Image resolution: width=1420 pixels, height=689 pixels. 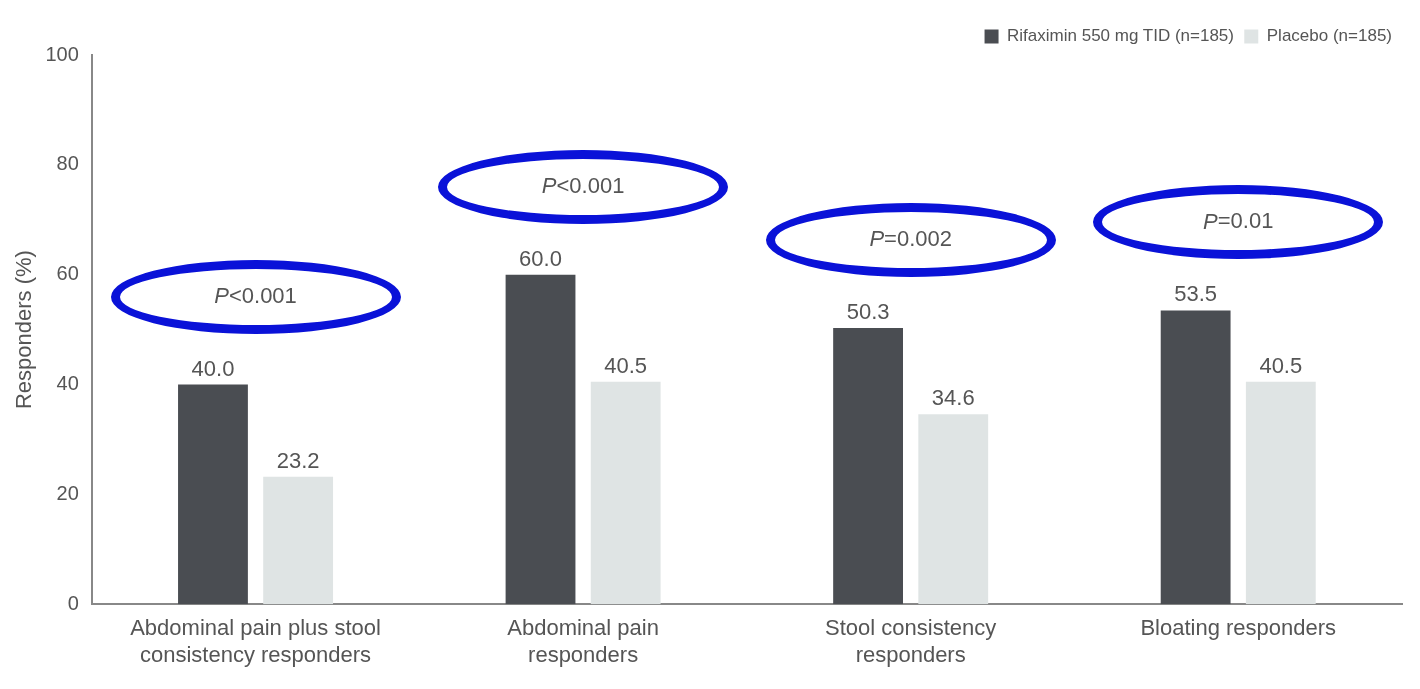 What do you see at coordinates (255, 641) in the screenshot?
I see `x-tick-label: Abdominal pain plus stool consistency responders` at bounding box center [255, 641].